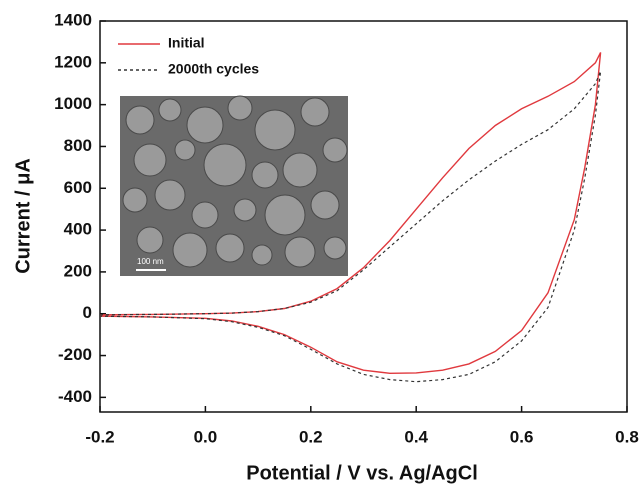  Describe the element at coordinates (78, 187) in the screenshot. I see `y-tick-label: 600` at that location.